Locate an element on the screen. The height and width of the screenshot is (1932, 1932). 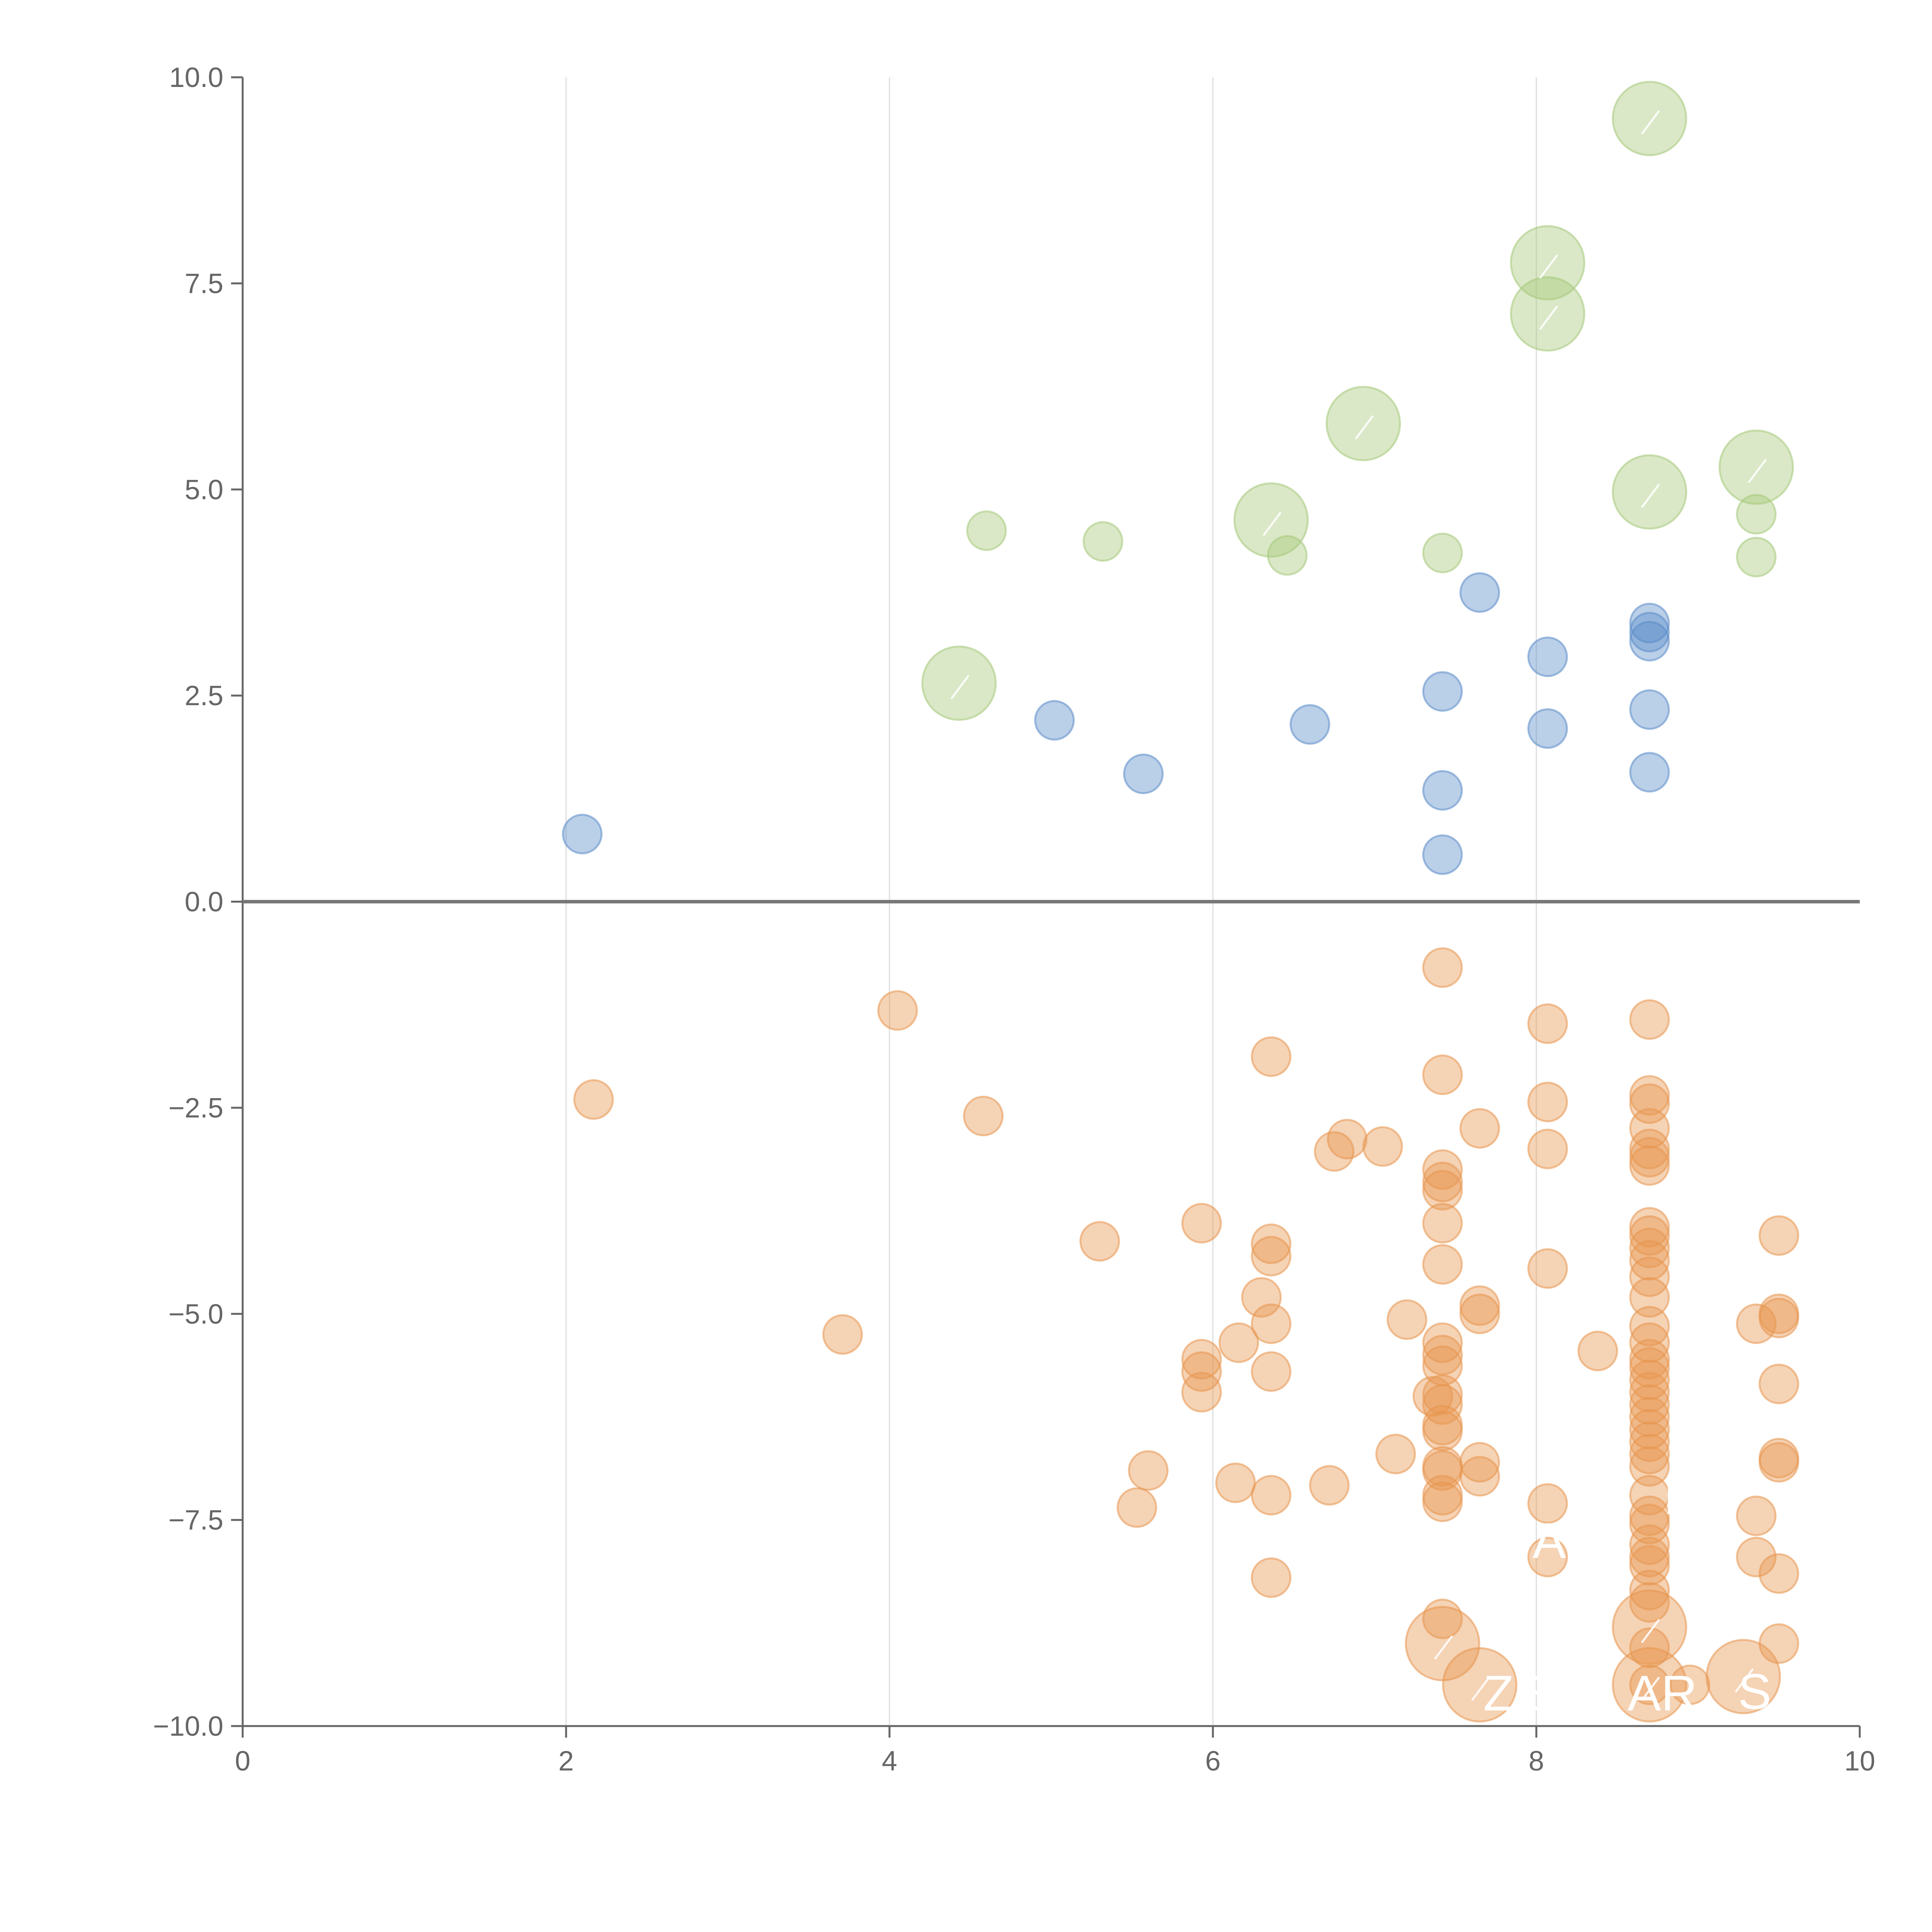
y-tick-label: 2.5 is located at coordinates (204, 695).